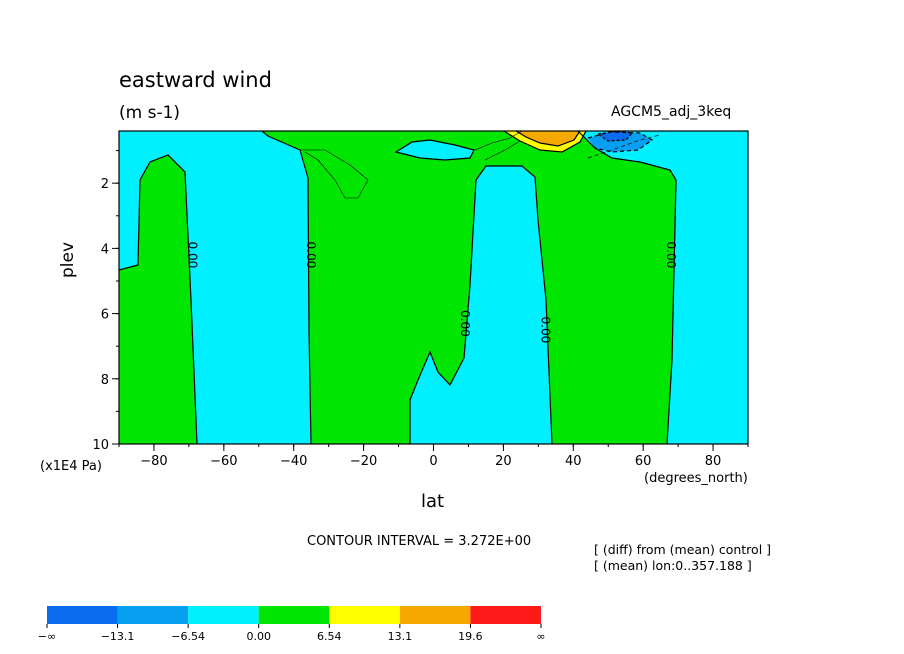 This screenshot has width=904, height=654. I want to click on colorbar: −∞ −13.1 −6.54 0.00 6.54 13.1 19.6 ∞, so click(292, 624).